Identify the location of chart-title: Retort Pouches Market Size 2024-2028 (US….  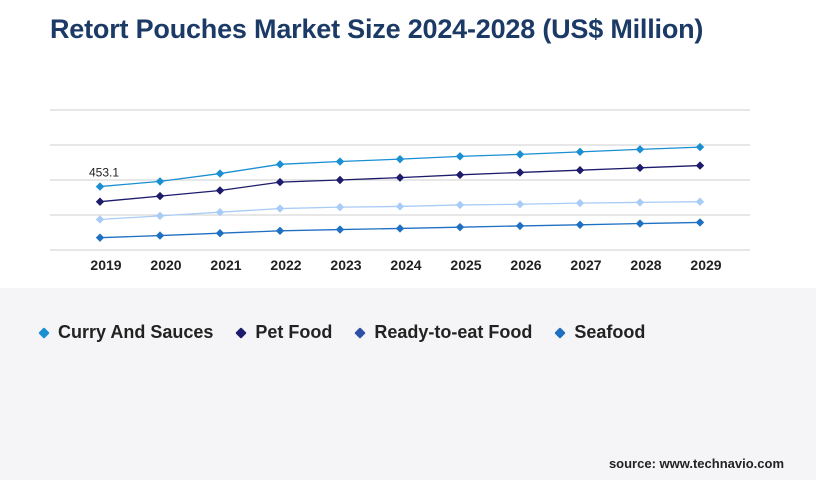
(377, 29).